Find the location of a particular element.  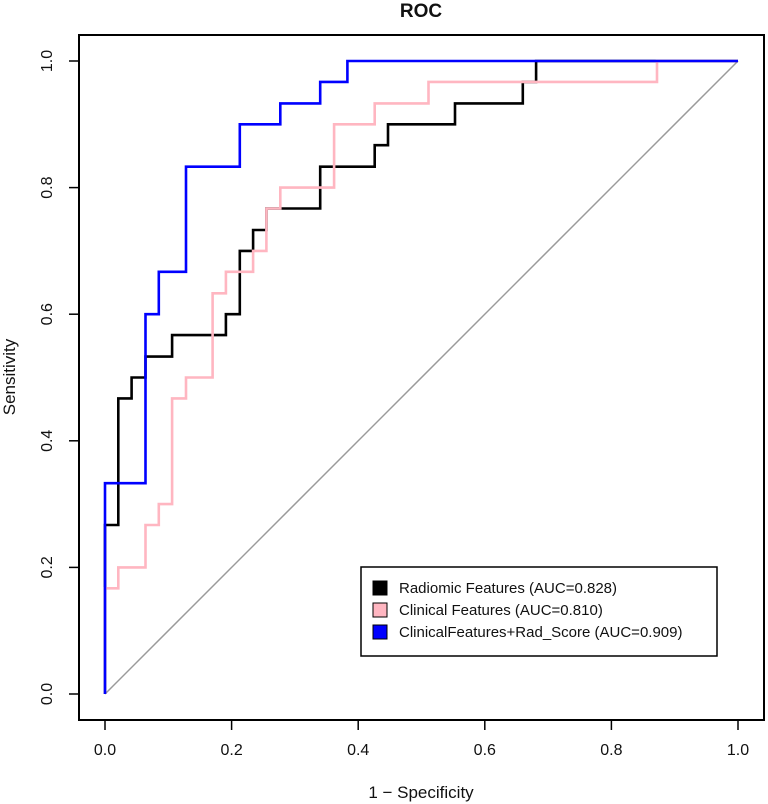

y-tick-label: 0.6 is located at coordinates (47, 314).